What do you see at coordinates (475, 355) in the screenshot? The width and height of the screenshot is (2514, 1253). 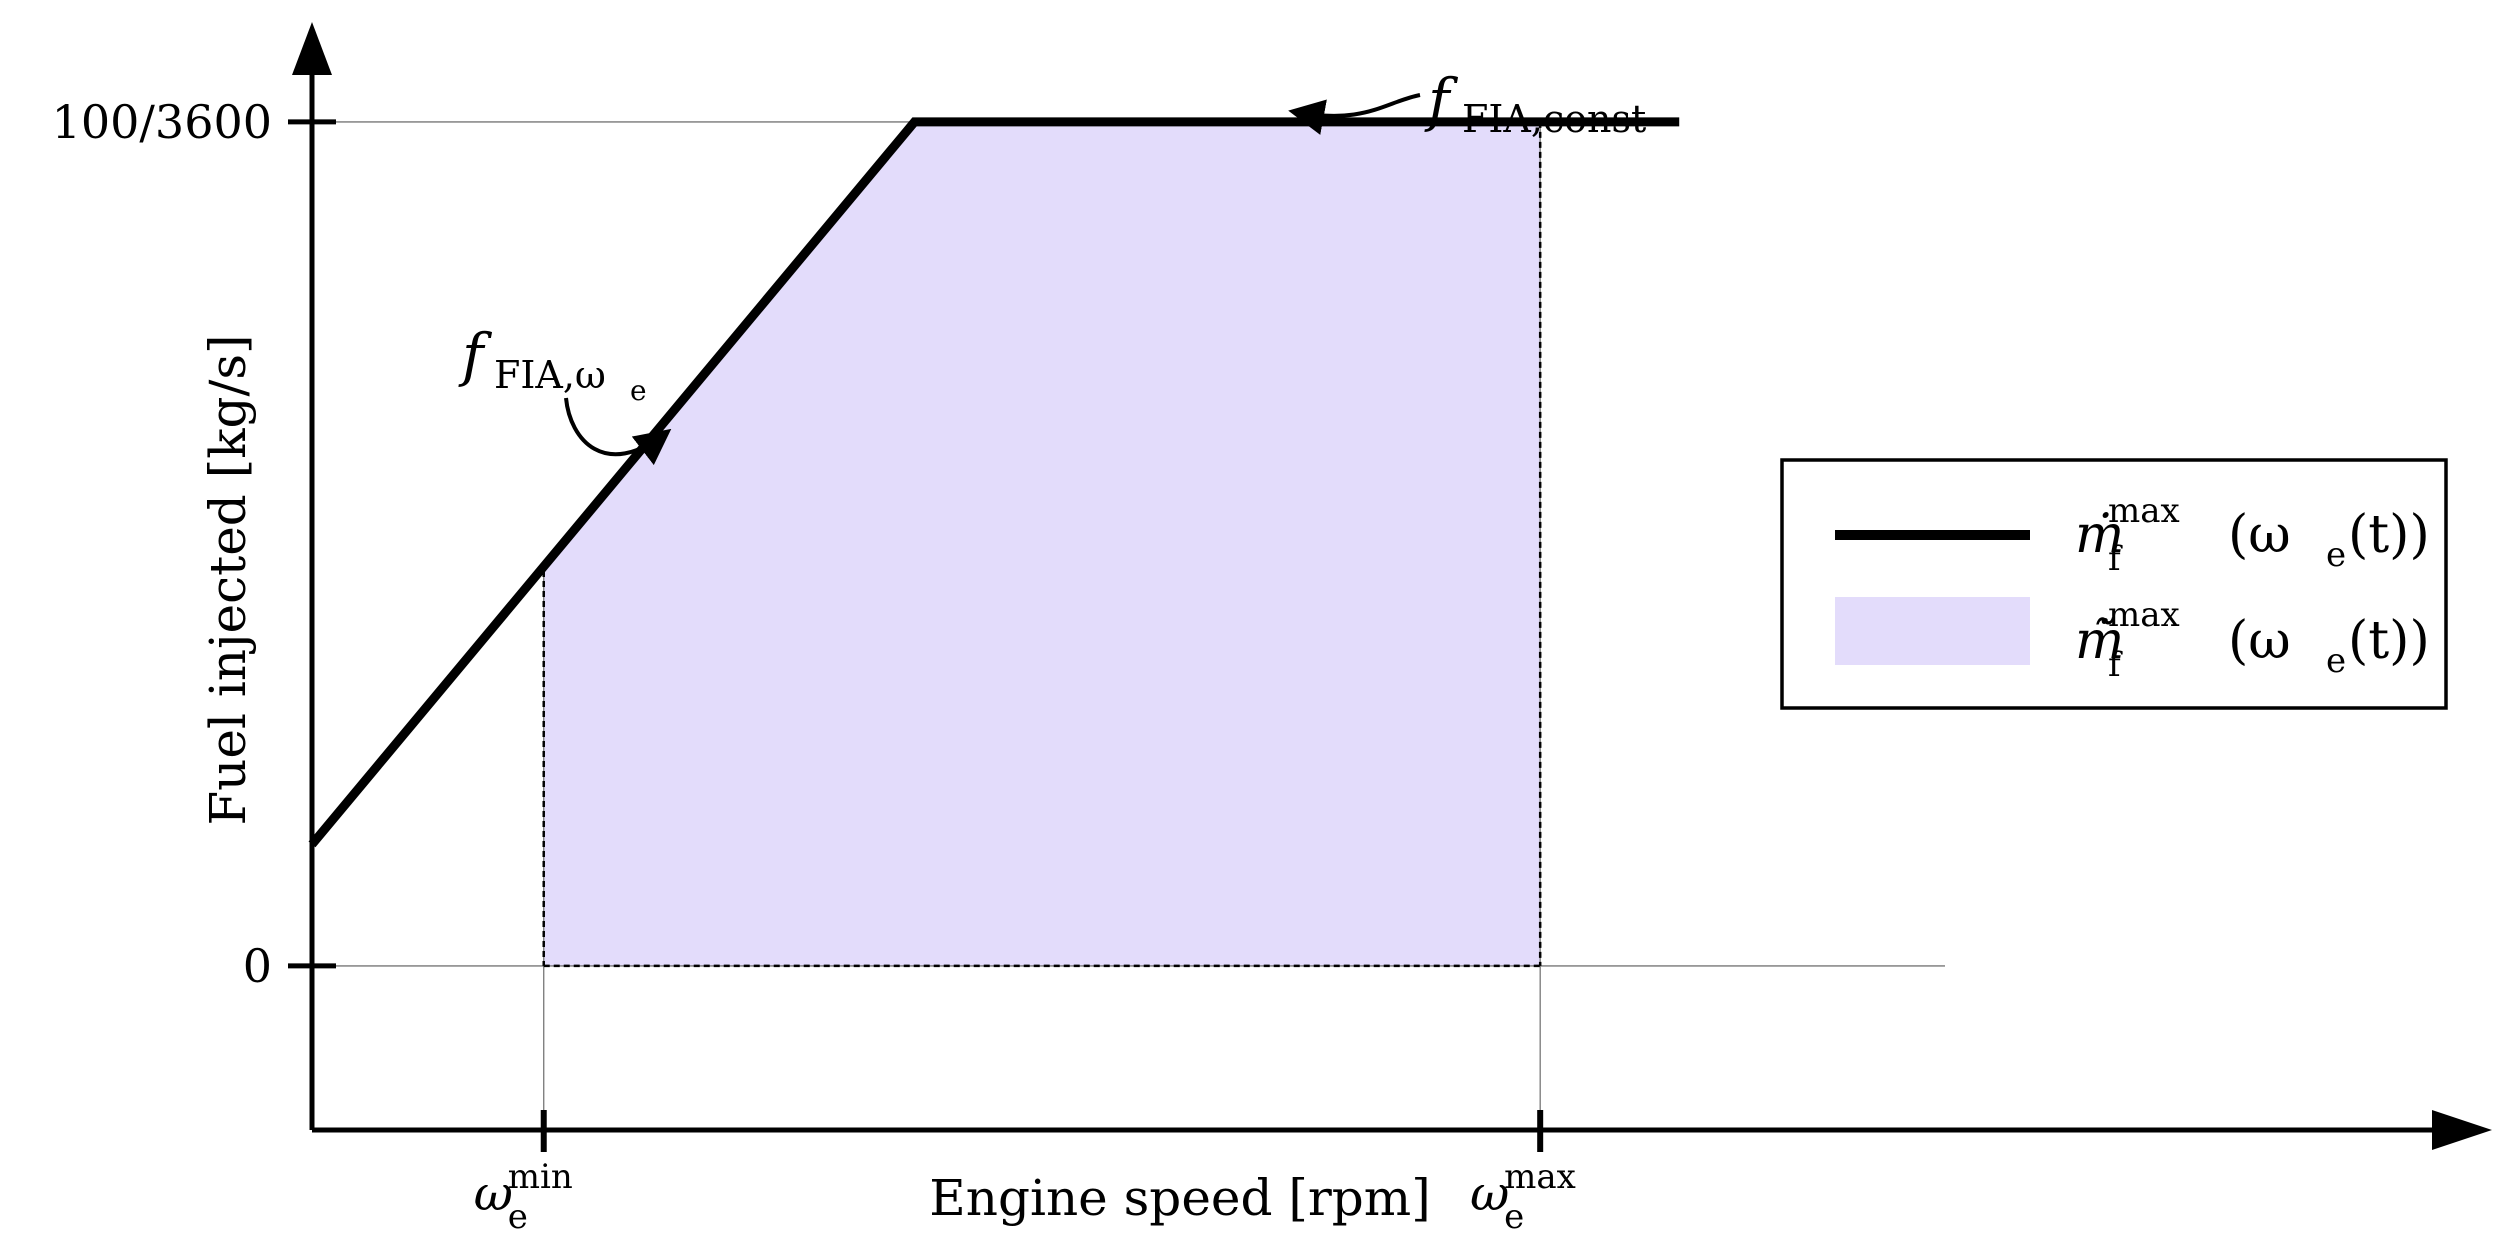 I see `annotation-symbol: f` at bounding box center [475, 355].